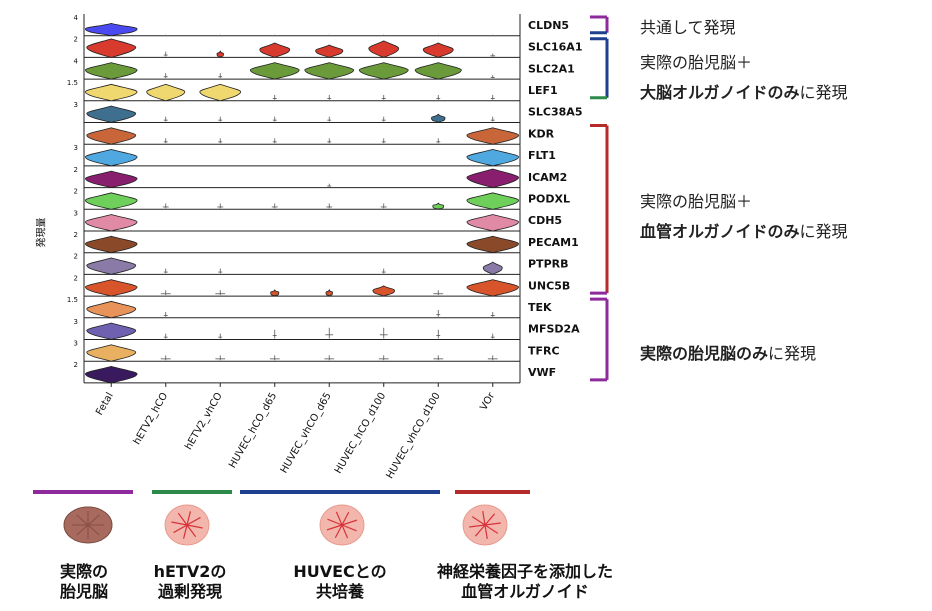 Image resolution: width=932 pixels, height=611 pixels. What do you see at coordinates (72, 83) in the screenshot?
I see `tick-LEF1: 1.5` at bounding box center [72, 83].